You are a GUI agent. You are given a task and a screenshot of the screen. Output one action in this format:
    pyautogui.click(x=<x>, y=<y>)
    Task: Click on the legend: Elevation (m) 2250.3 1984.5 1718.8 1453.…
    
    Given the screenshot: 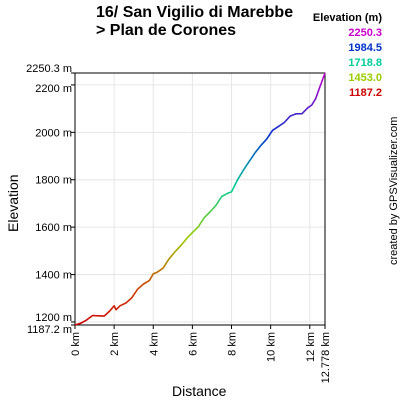 What is the action you would take?
    pyautogui.click(x=344, y=56)
    